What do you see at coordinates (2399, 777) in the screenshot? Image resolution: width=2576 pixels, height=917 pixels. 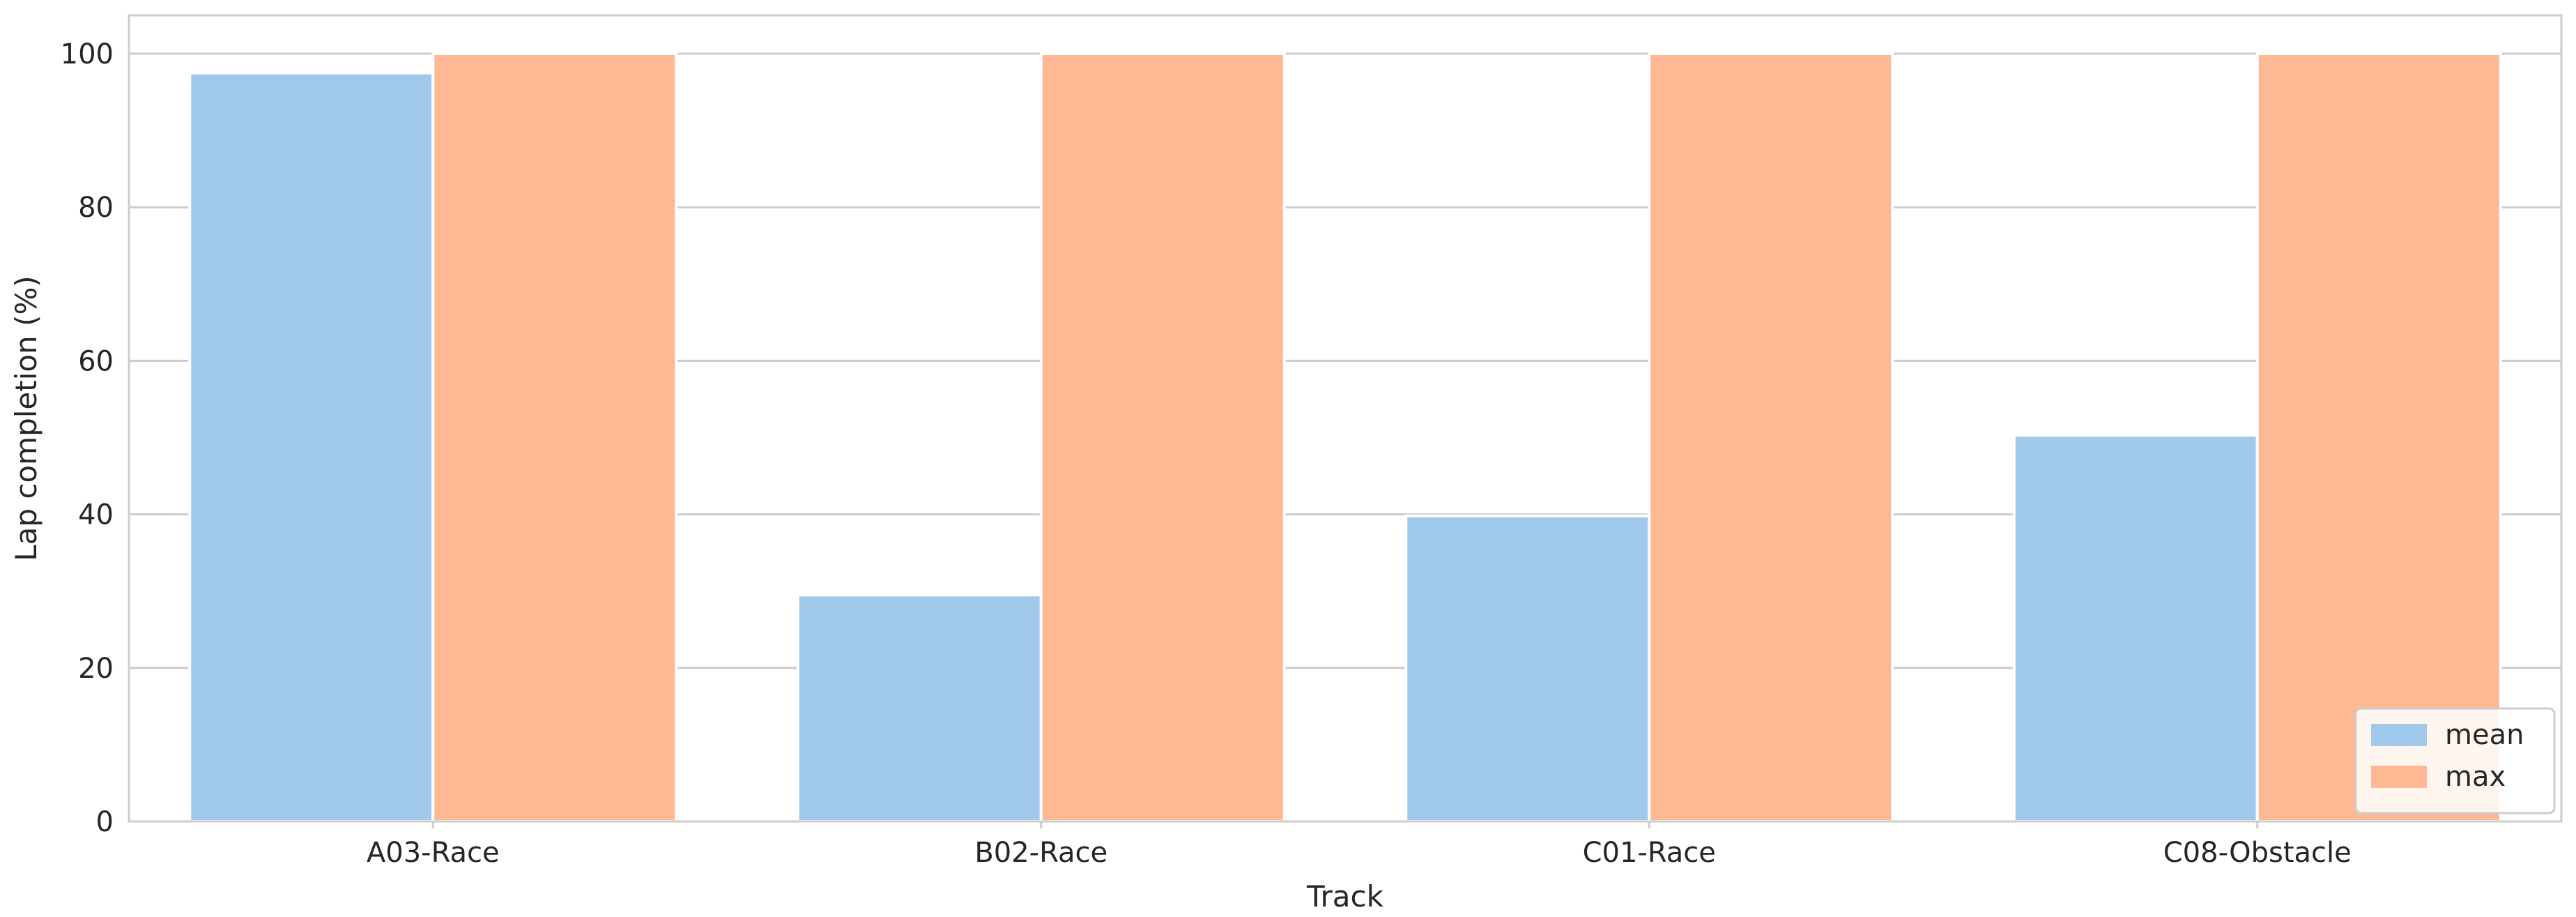 I see `legend-swatch-max` at bounding box center [2399, 777].